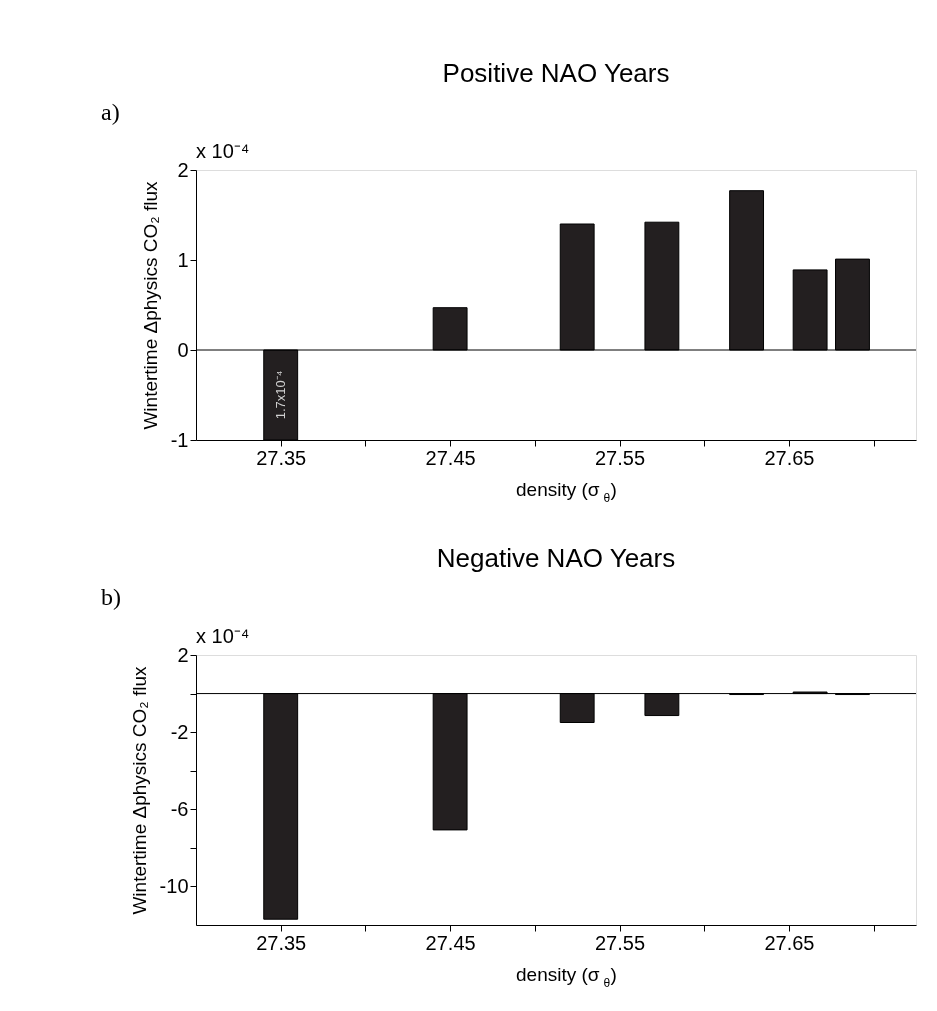  I want to click on y-tick-label: 0, so click(183, 349).